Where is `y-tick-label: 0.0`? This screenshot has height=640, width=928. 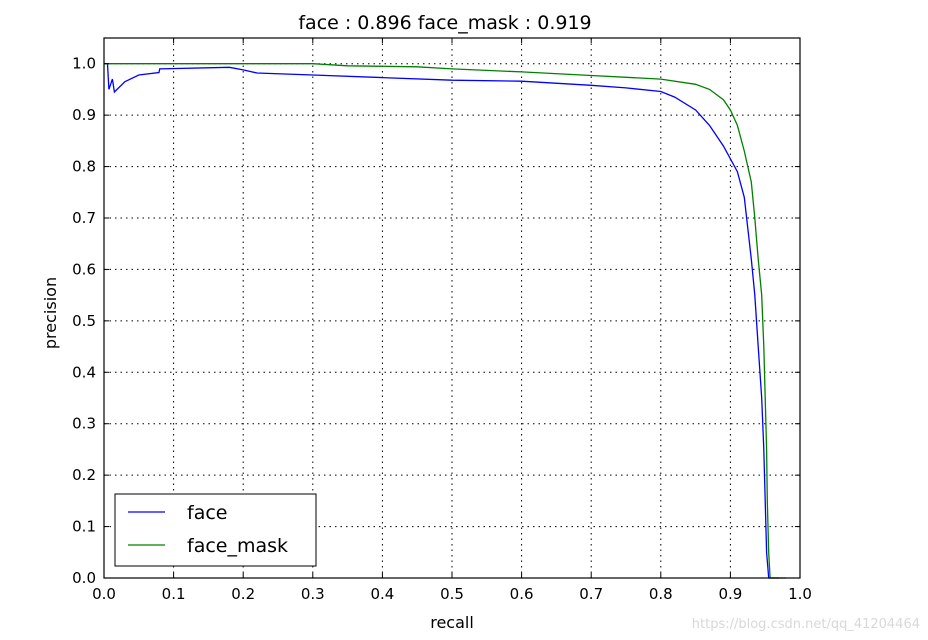
y-tick-label: 0.0 is located at coordinates (84, 578).